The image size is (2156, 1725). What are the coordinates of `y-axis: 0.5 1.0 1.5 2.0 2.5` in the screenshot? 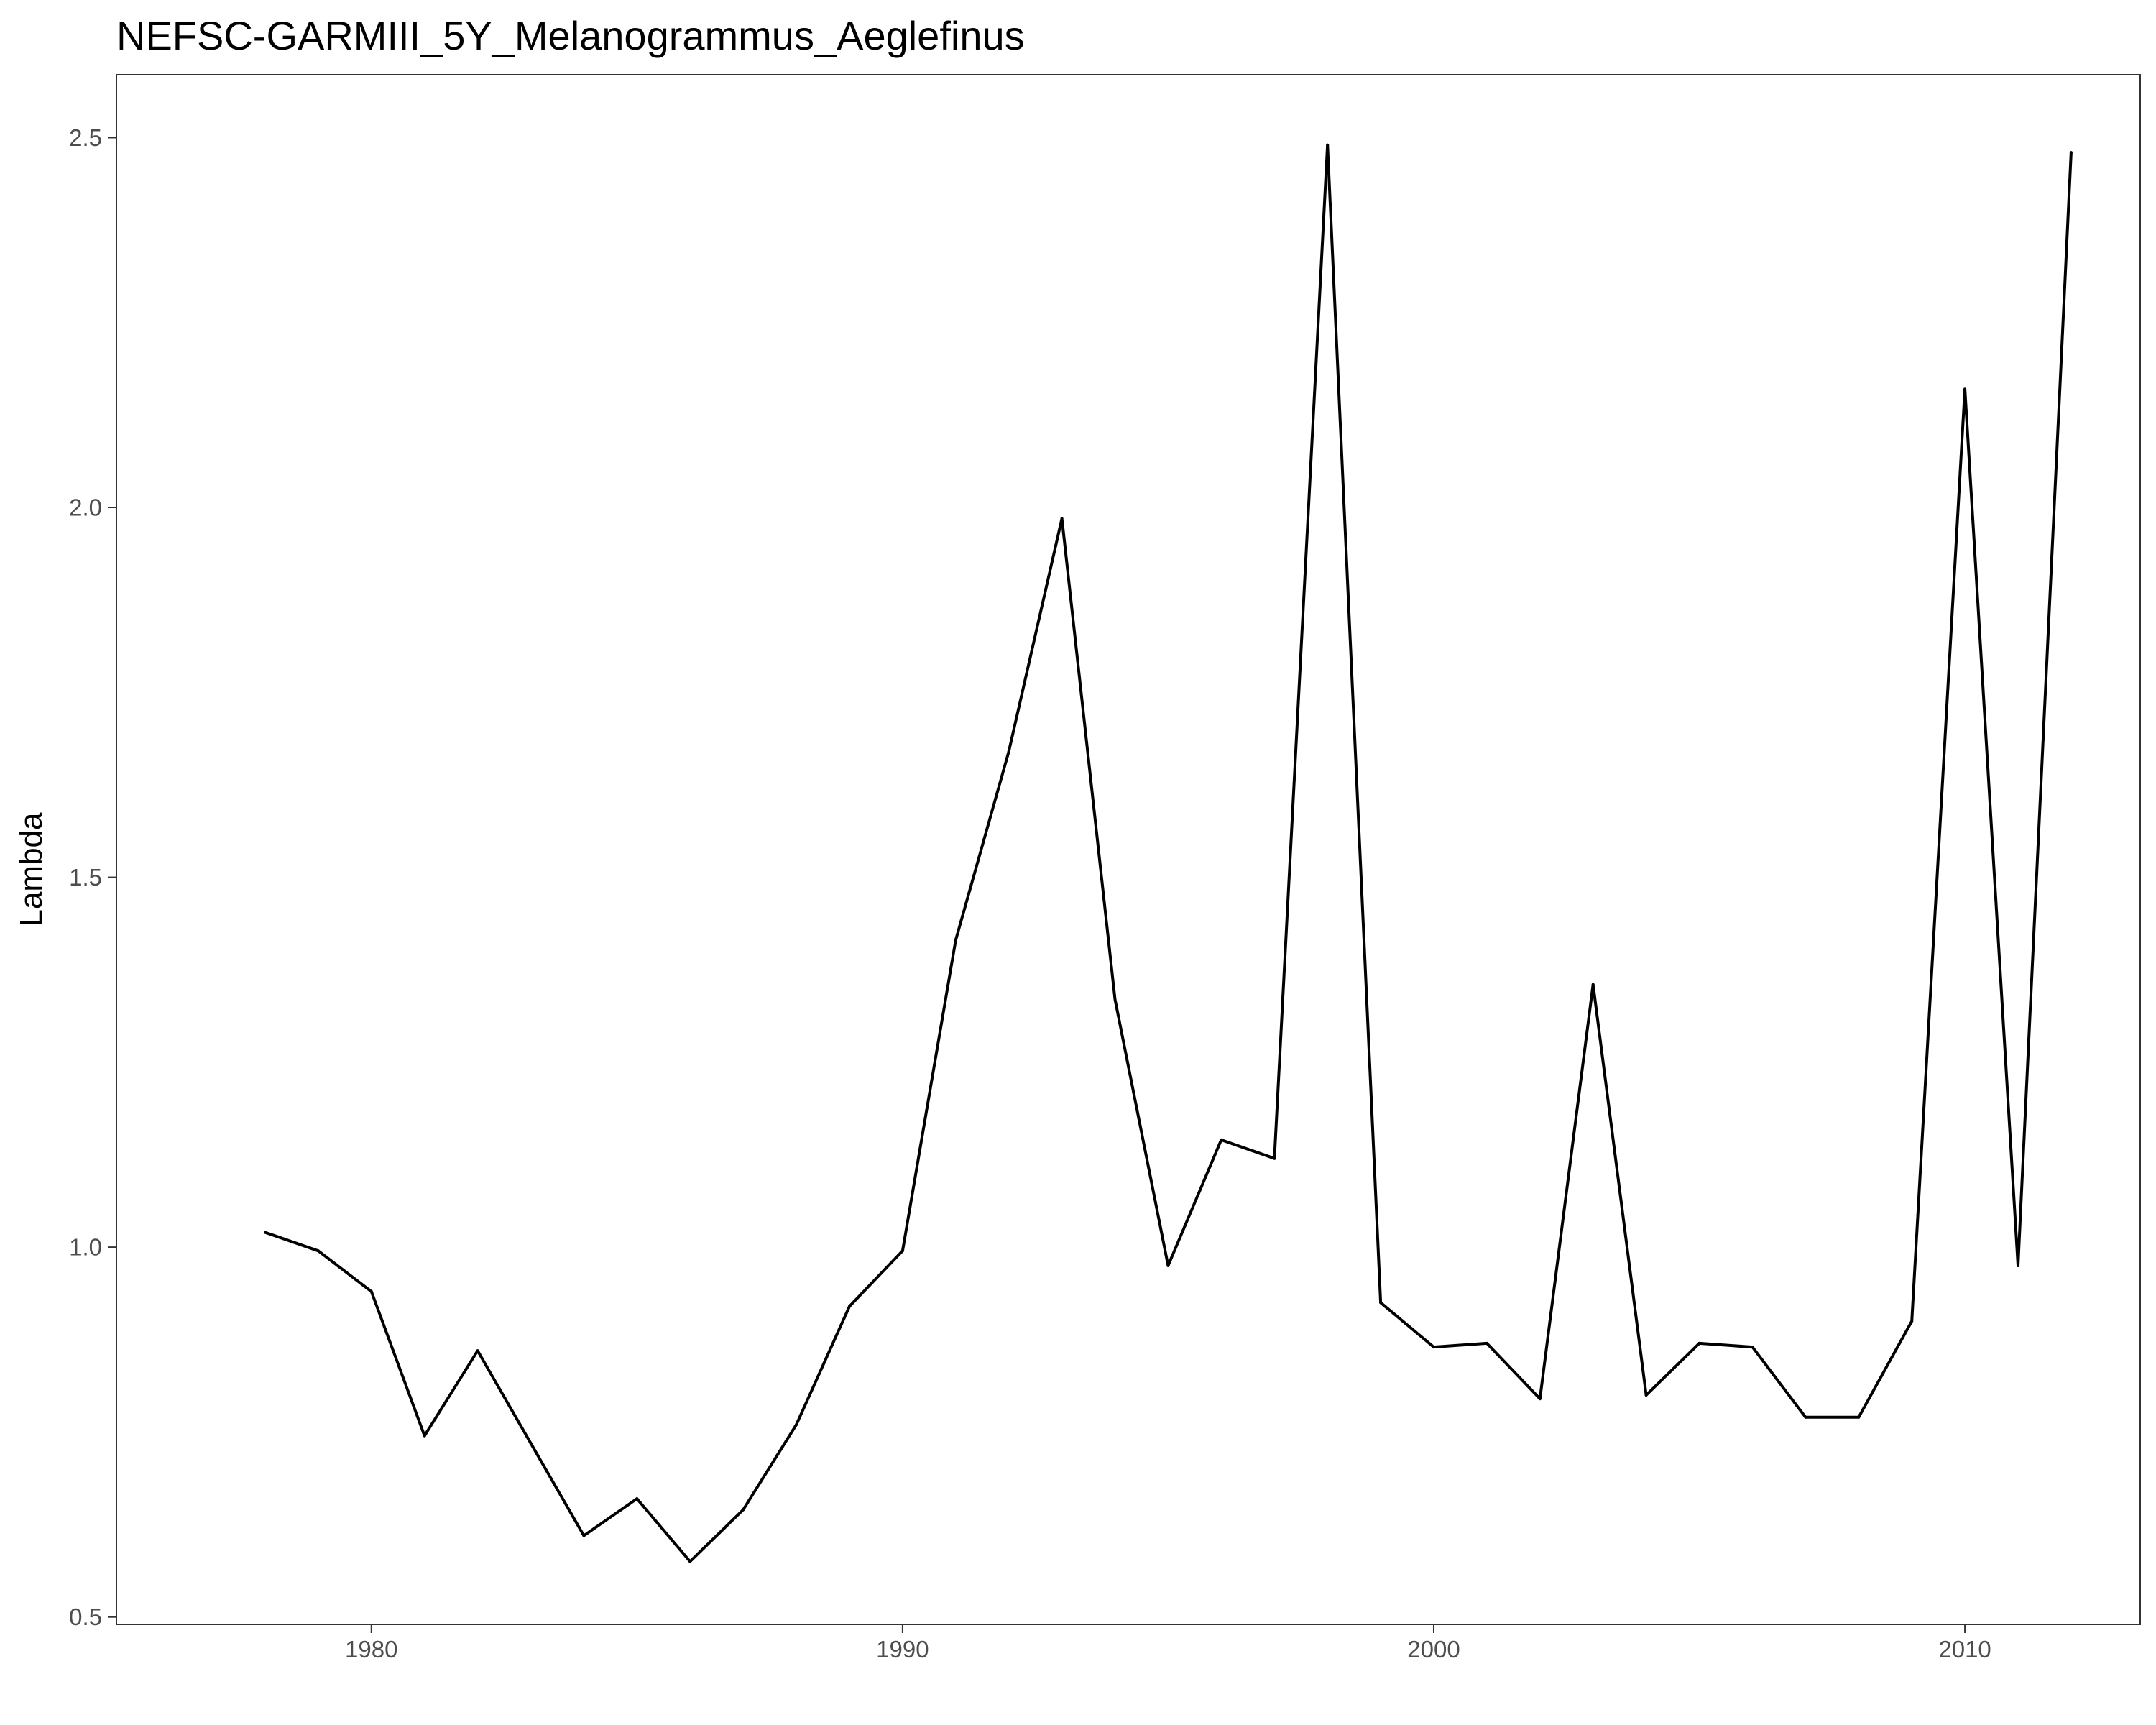 It's located at (93, 877).